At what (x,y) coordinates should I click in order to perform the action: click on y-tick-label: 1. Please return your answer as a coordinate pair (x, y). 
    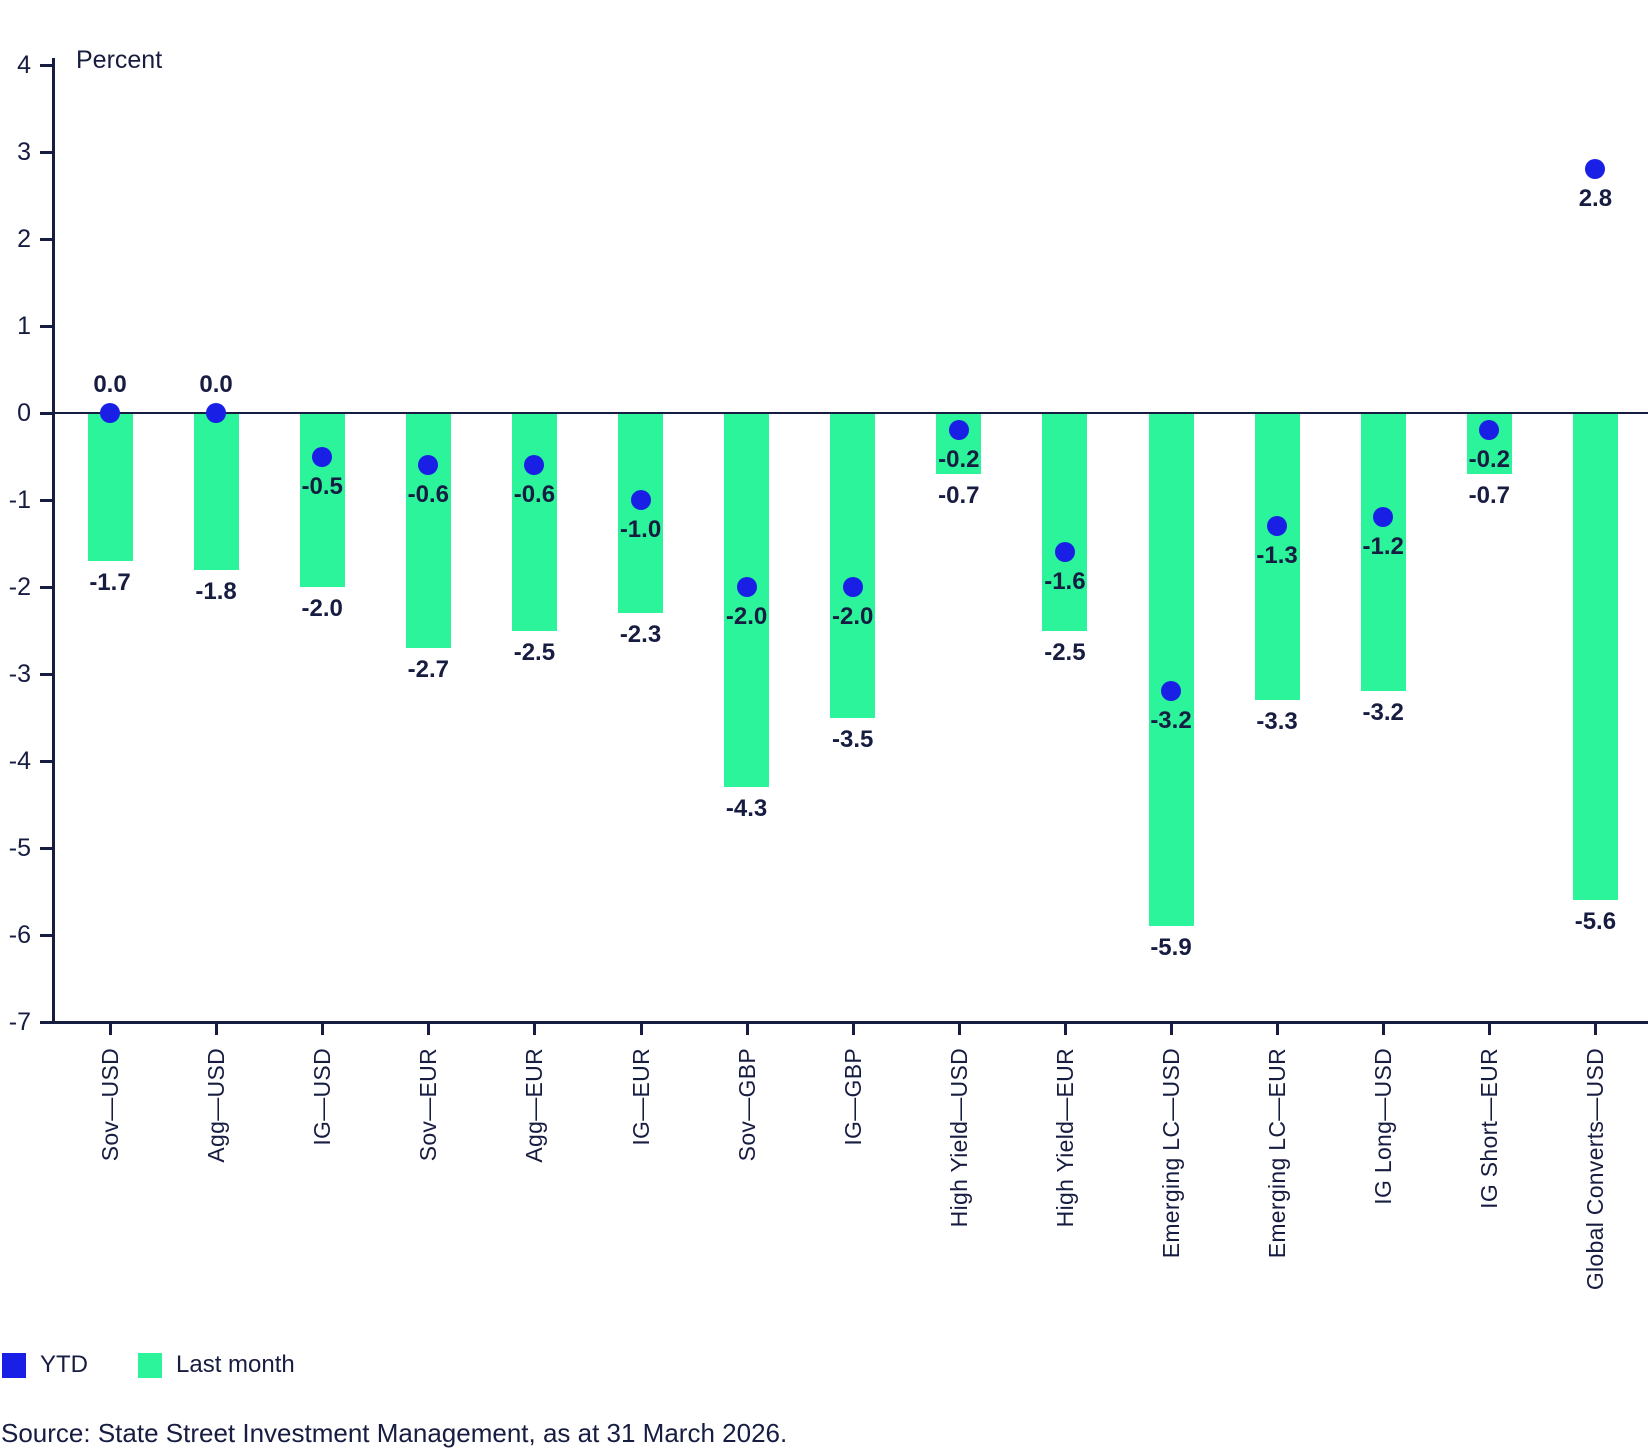
    Looking at the image, I should click on (24, 326).